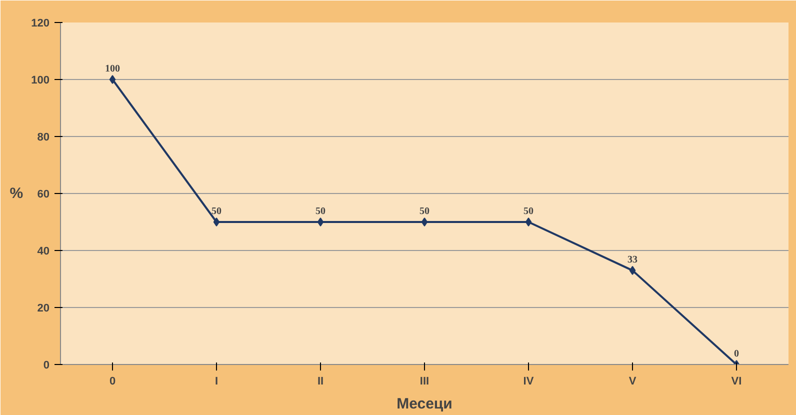 This screenshot has height=415, width=796. Describe the element at coordinates (216, 382) in the screenshot. I see `x-tick-label: I` at that location.